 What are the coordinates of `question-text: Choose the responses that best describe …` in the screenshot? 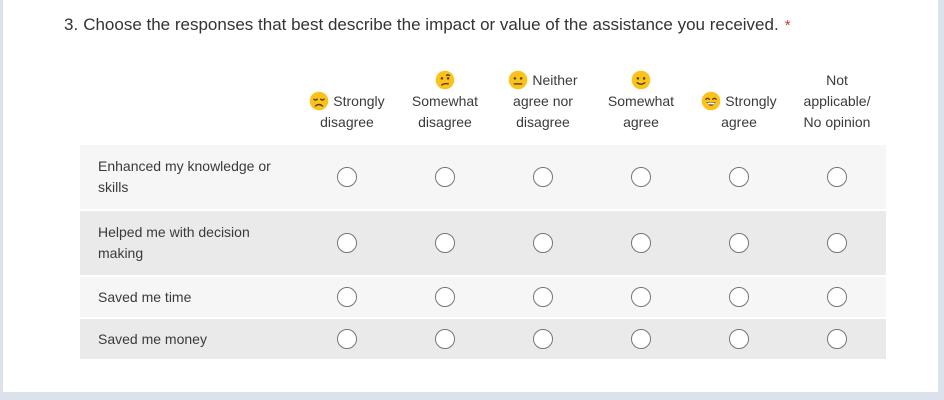 It's located at (431, 24).